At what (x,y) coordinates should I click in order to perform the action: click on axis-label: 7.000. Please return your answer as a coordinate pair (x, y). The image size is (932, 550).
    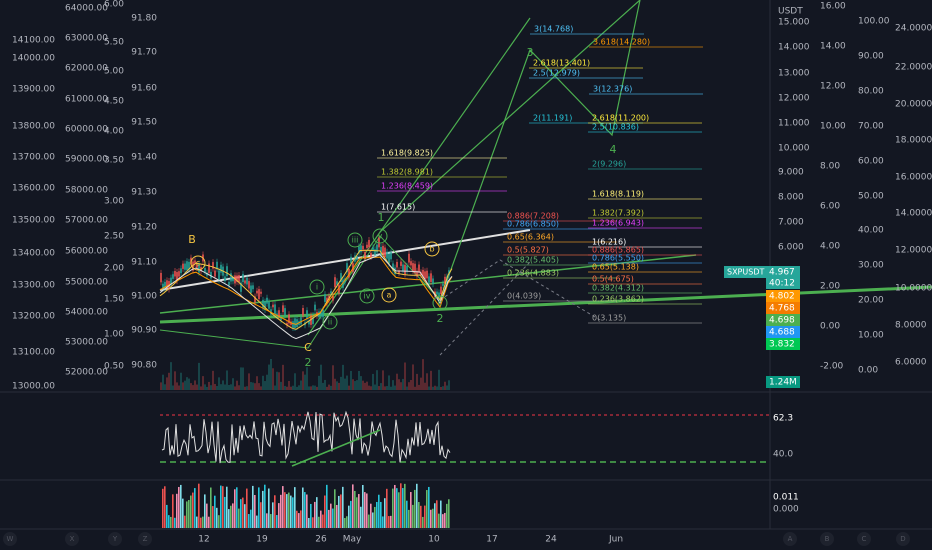
    Looking at the image, I should click on (791, 223).